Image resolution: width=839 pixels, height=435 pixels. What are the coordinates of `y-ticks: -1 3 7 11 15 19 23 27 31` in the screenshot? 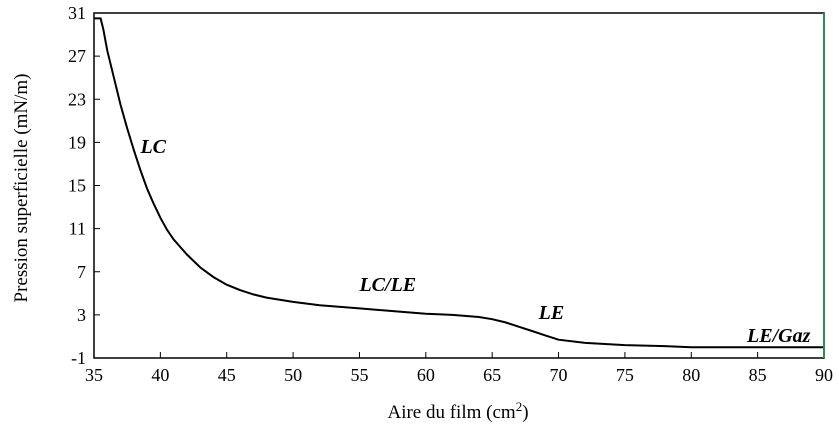 It's located at (84, 185).